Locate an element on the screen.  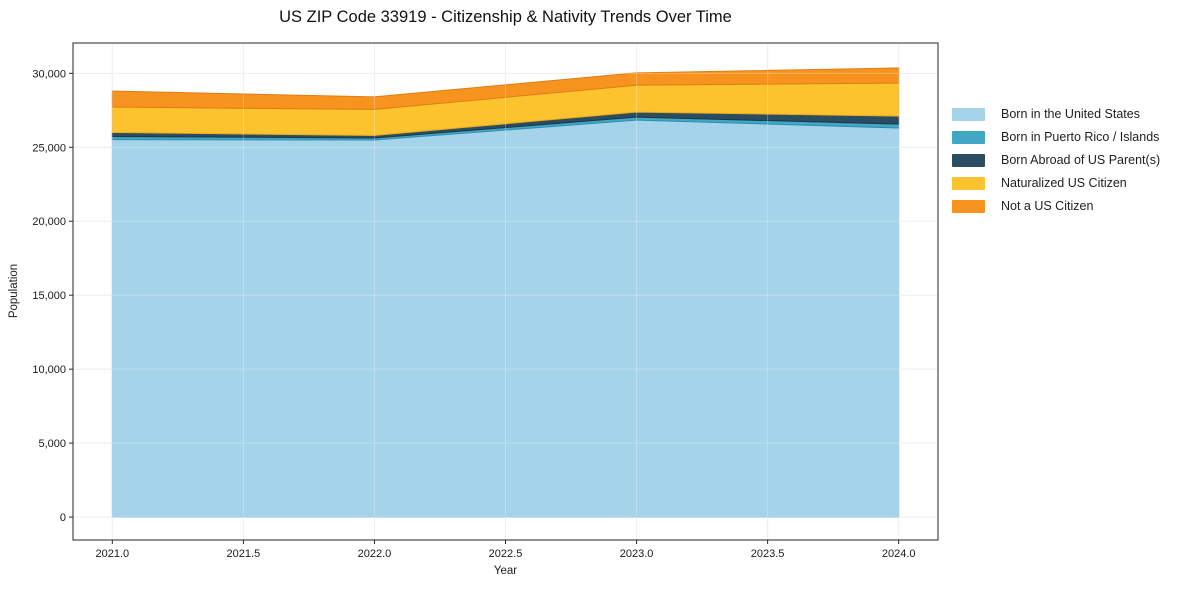
legend-item: Naturalized US Citizen is located at coordinates (1056, 183).